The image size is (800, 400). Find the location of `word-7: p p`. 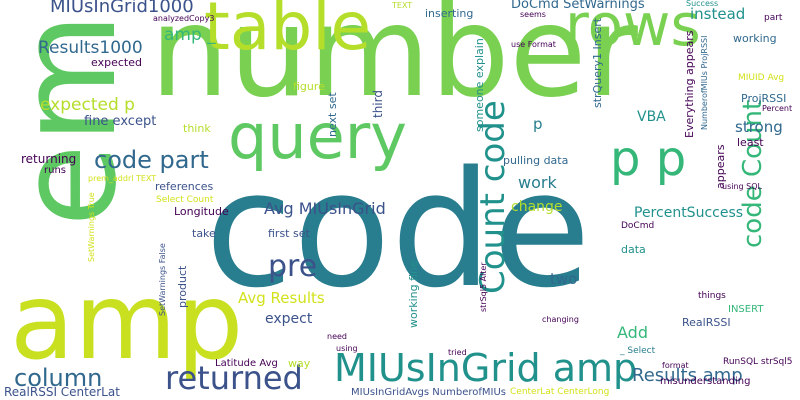

word-7: p p is located at coordinates (648, 159).